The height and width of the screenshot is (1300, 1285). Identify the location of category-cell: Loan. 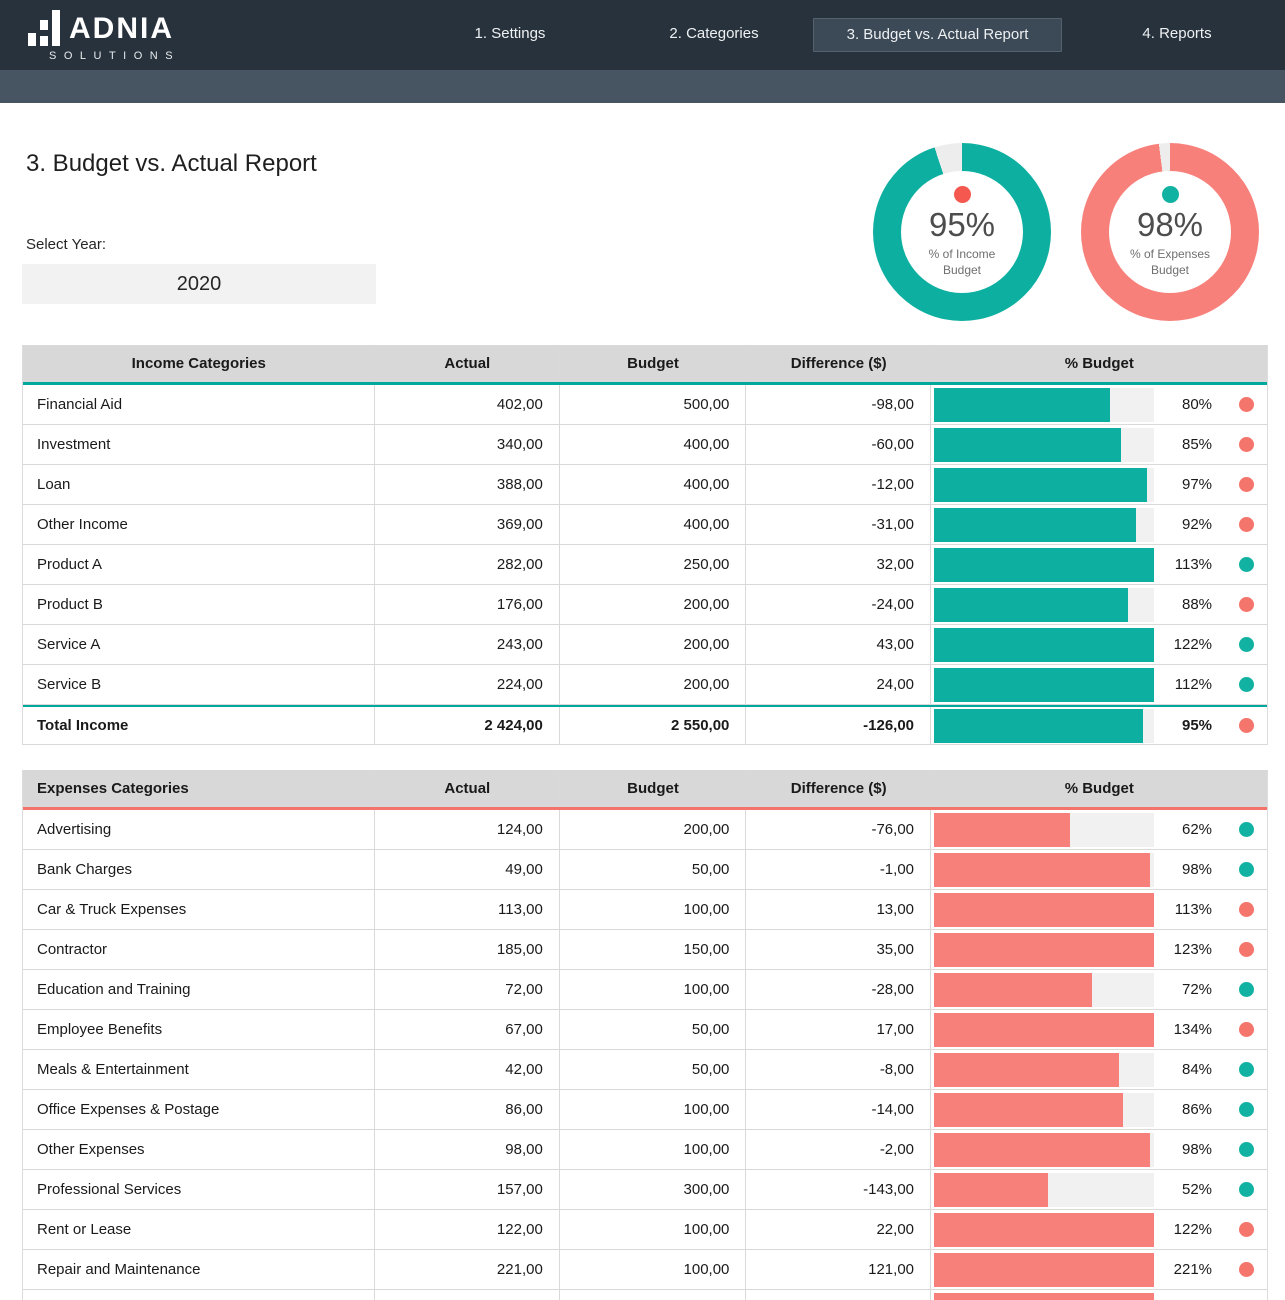
(199, 484).